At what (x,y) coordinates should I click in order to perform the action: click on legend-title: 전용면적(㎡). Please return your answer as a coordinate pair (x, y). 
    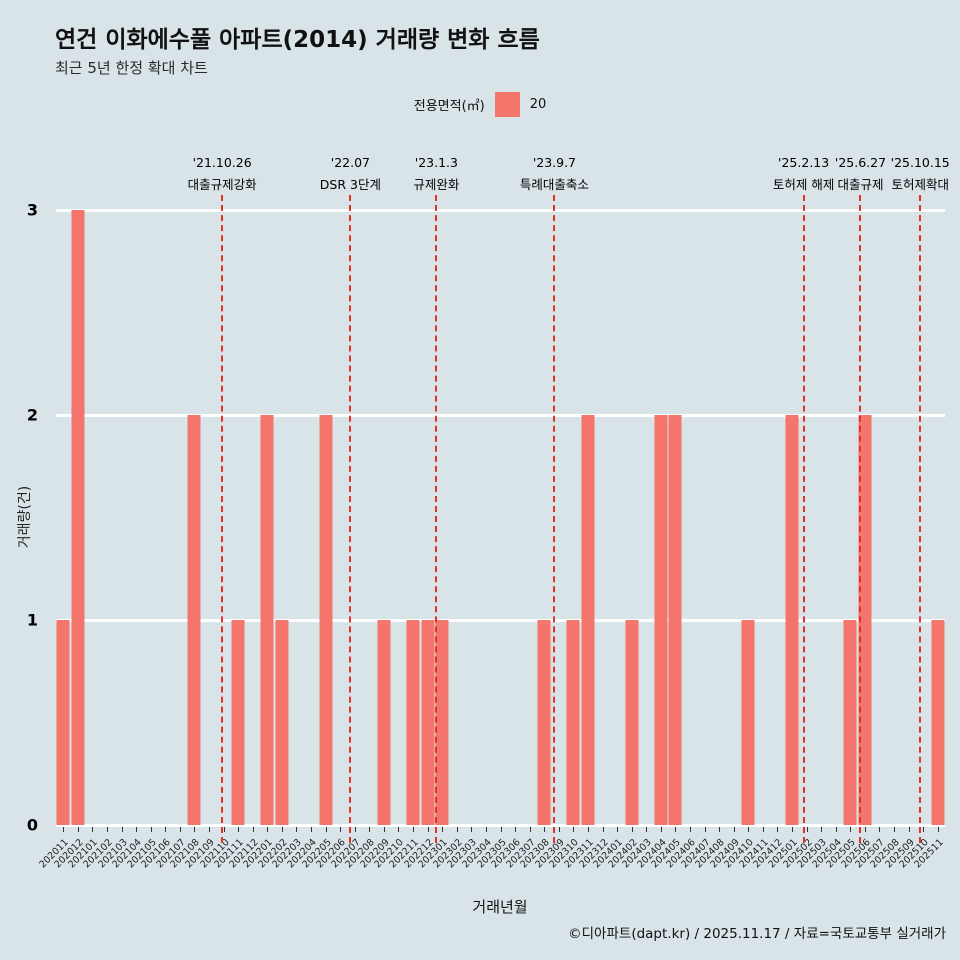
    Looking at the image, I should click on (449, 106).